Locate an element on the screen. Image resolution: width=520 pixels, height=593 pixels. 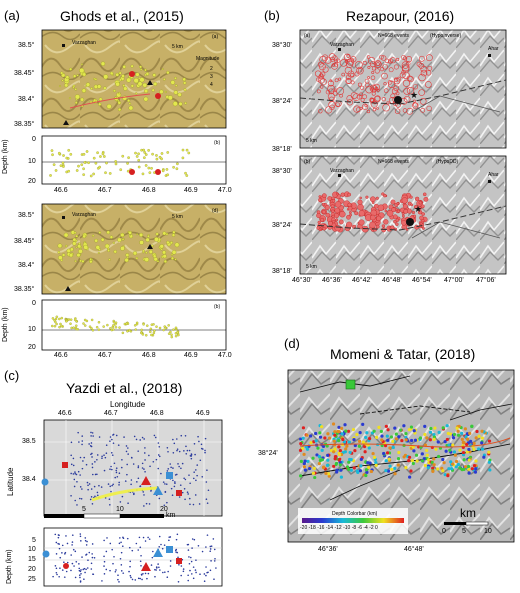
a1-depth-ylabel: Depth (km) is located at coordinates (5, 156).